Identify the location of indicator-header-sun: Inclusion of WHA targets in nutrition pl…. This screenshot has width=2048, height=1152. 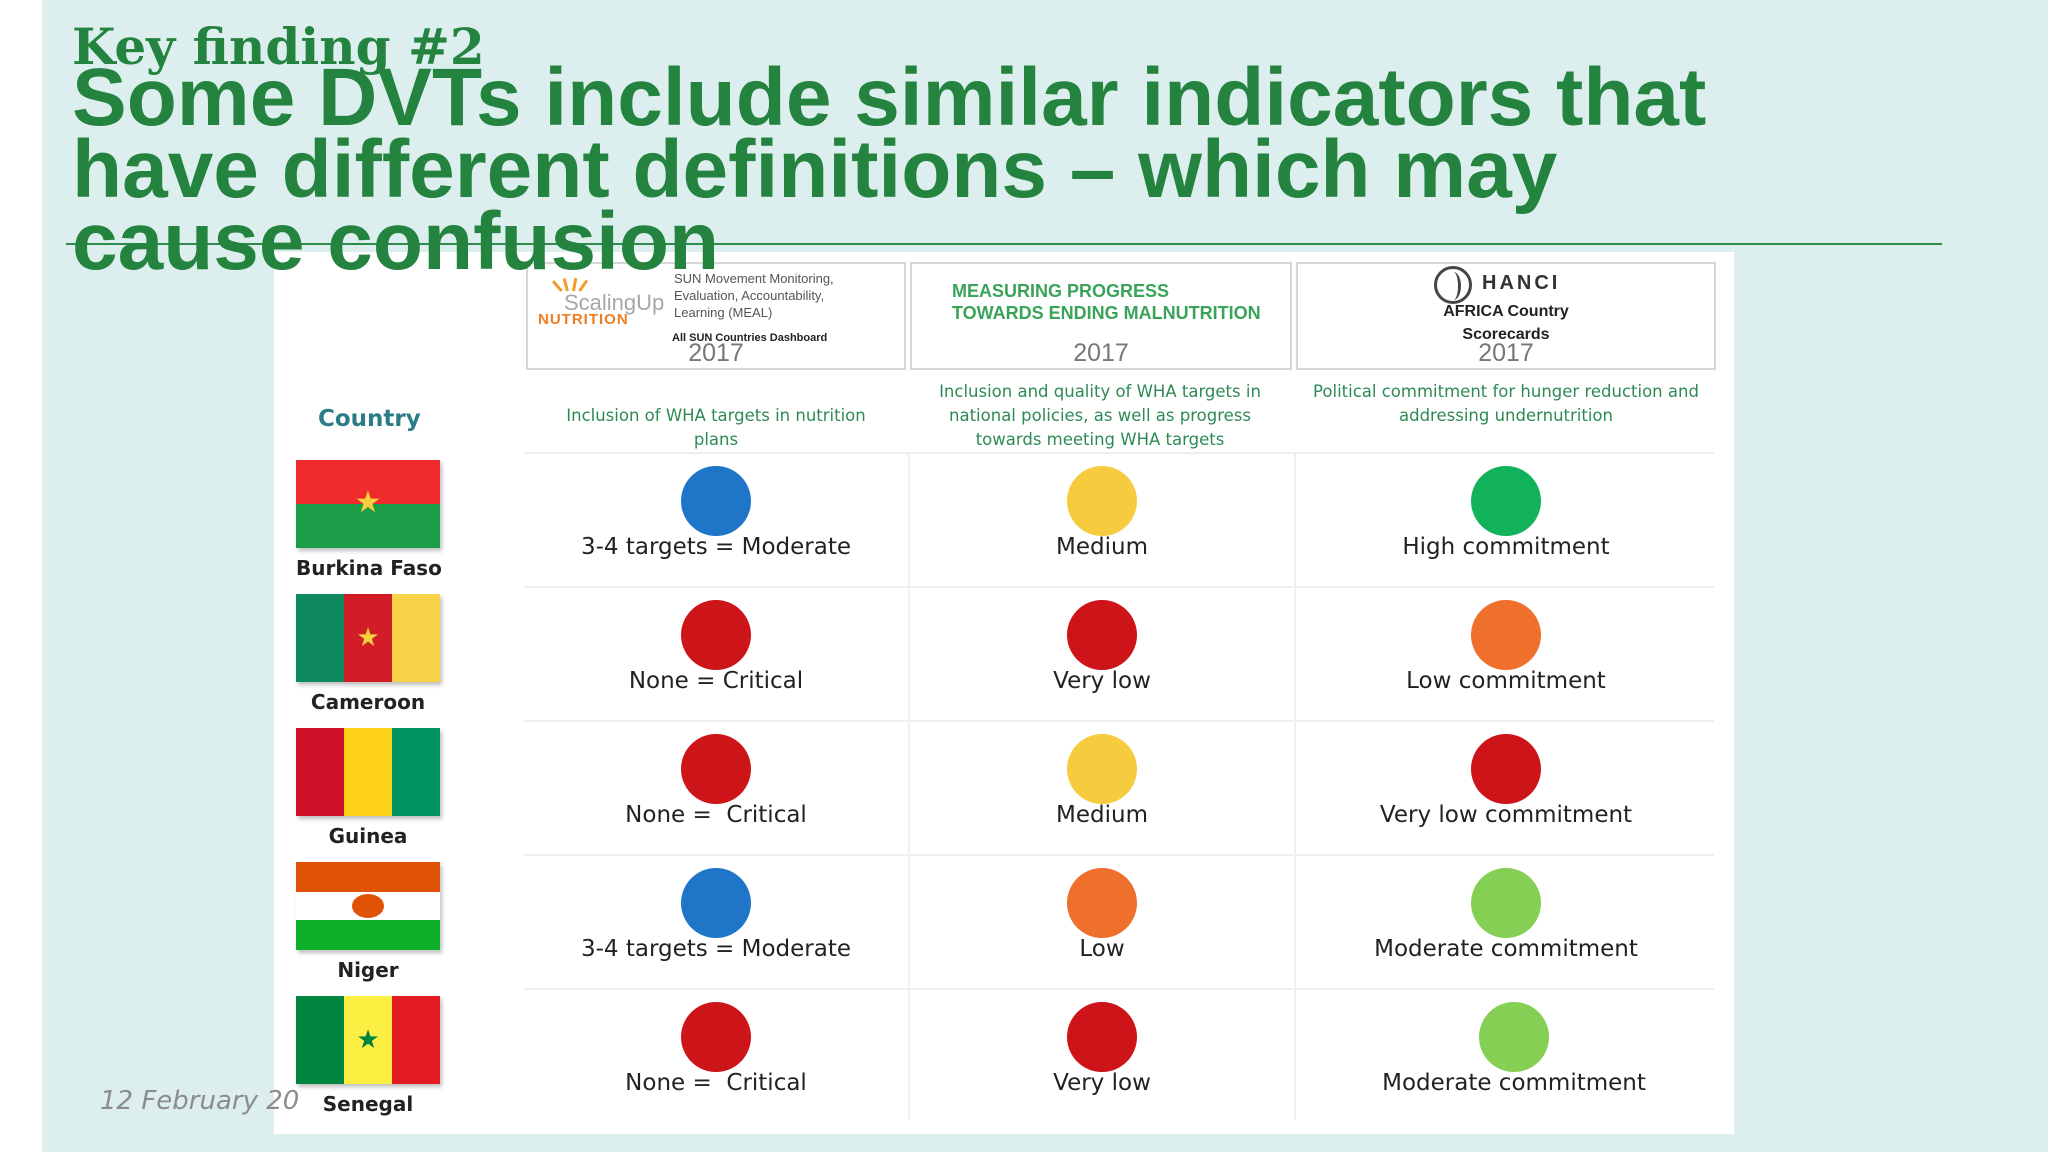
(716, 427).